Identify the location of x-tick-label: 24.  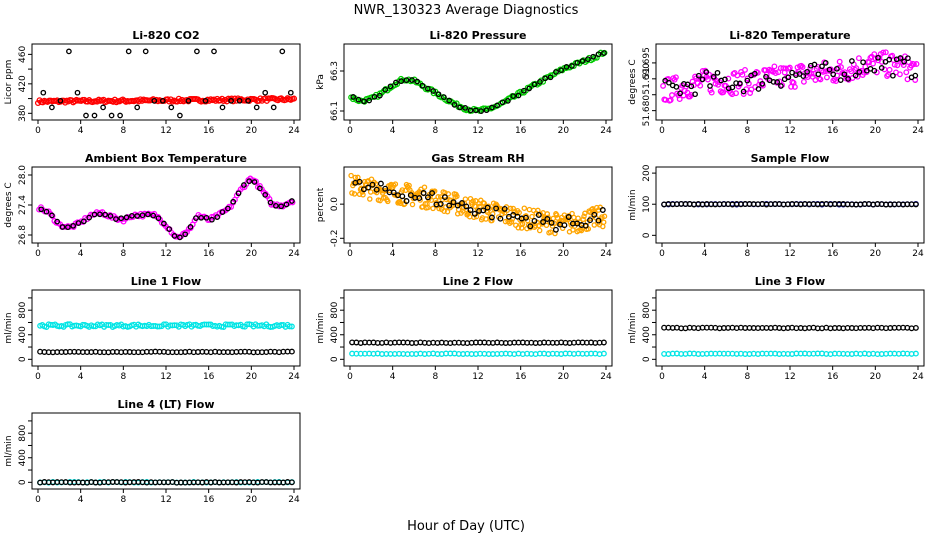
(606, 377).